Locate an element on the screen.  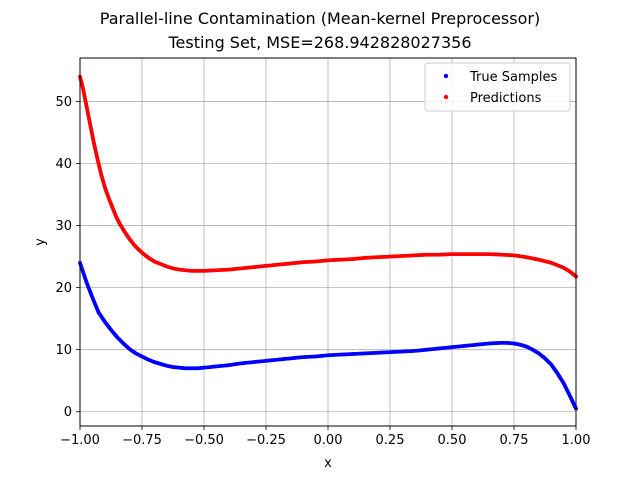
x-tick-label: 0.75 is located at coordinates (514, 440).